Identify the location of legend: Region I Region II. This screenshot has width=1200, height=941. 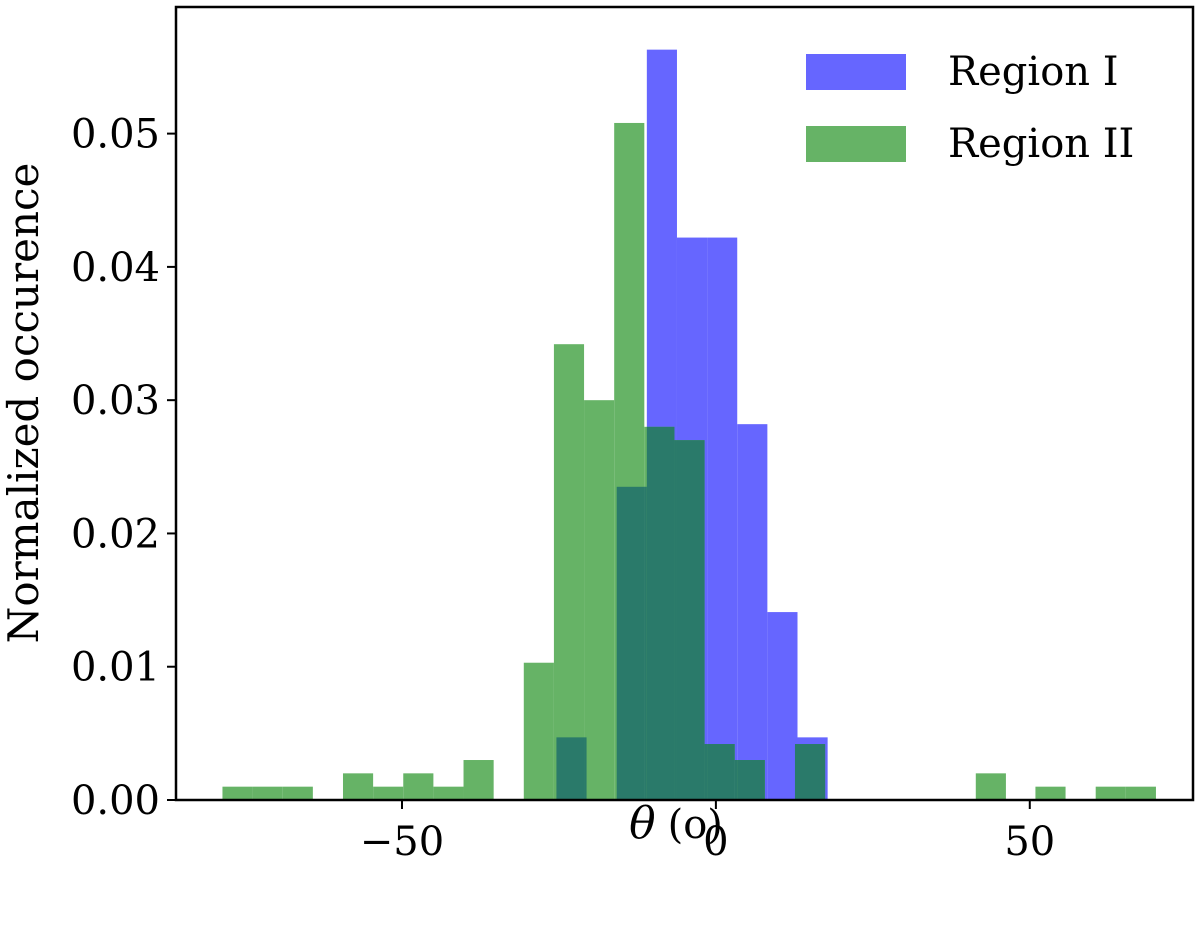
(970, 108).